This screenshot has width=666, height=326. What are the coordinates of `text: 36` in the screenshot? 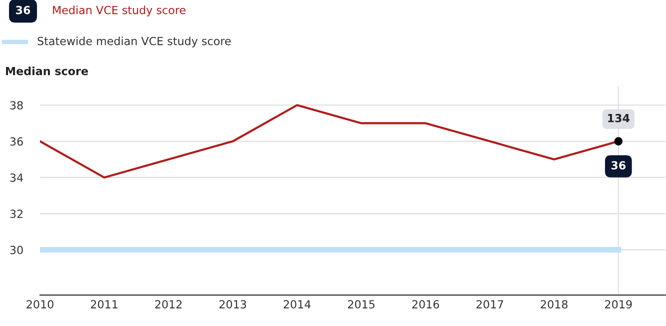 It's located at (23, 10).